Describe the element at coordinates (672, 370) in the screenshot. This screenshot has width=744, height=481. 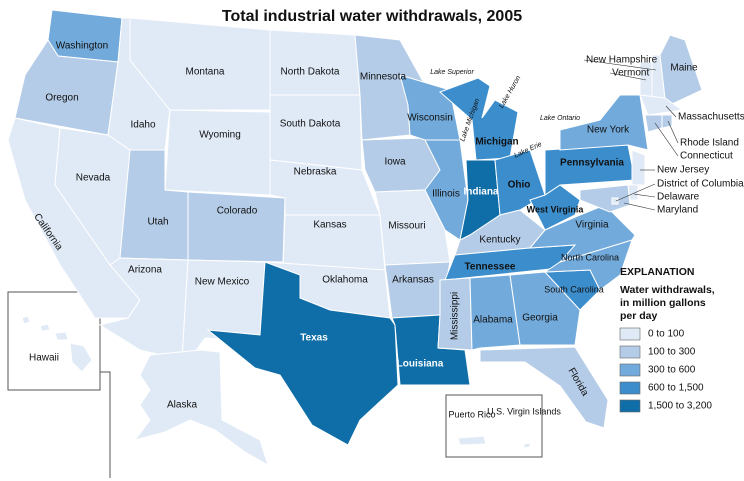
I see `legend-label: 300 to 600` at that location.